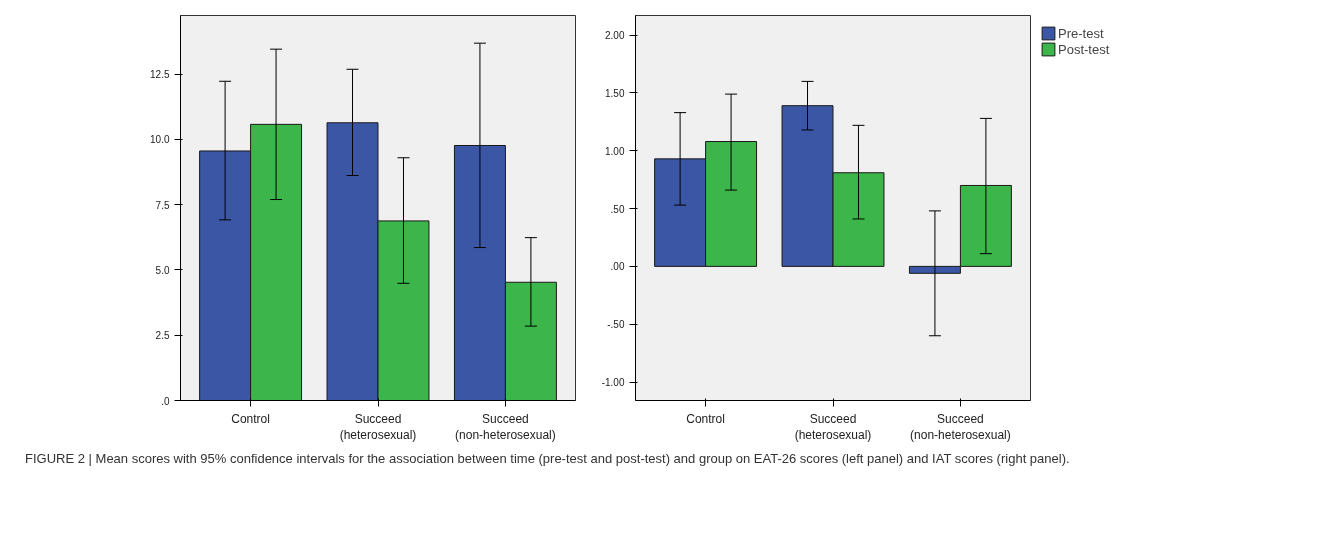  Describe the element at coordinates (617, 209) in the screenshot. I see `y-tick-label: .50` at that location.